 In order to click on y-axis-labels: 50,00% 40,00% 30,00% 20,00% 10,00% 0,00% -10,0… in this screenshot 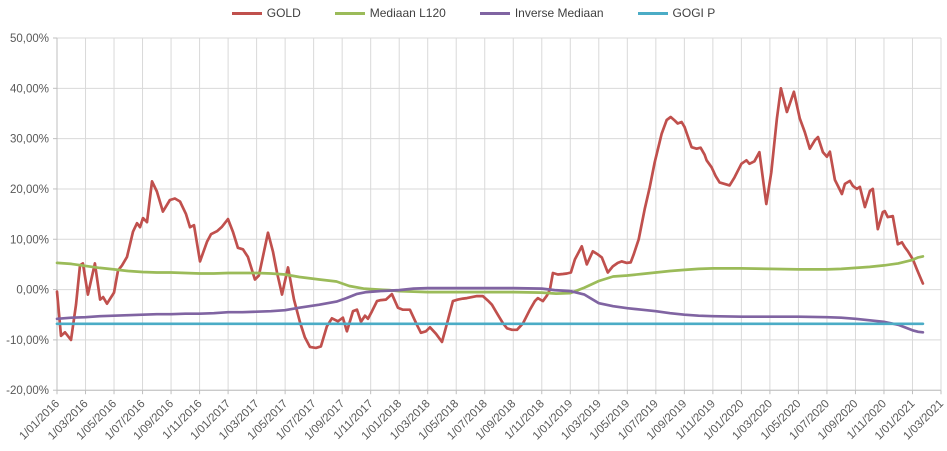, I will do `click(27, 215)`.